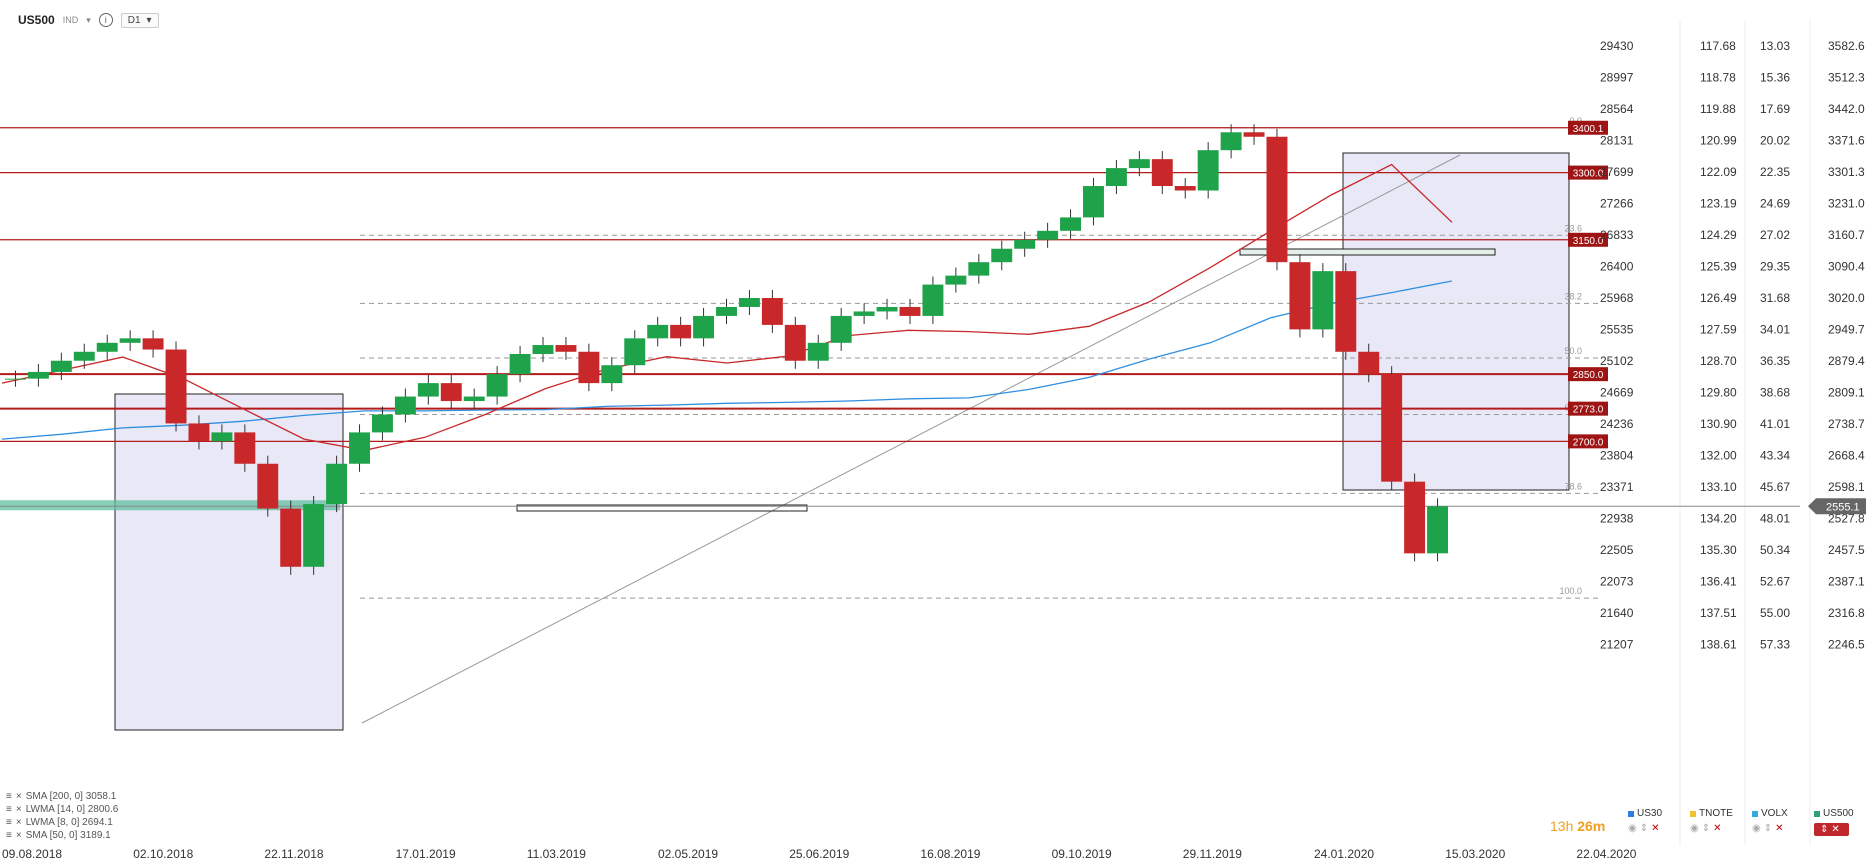 Image resolution: width=1866 pixels, height=865 pixels. I want to click on instrument-tab-us500: US500 ⇕✕, so click(1834, 822).